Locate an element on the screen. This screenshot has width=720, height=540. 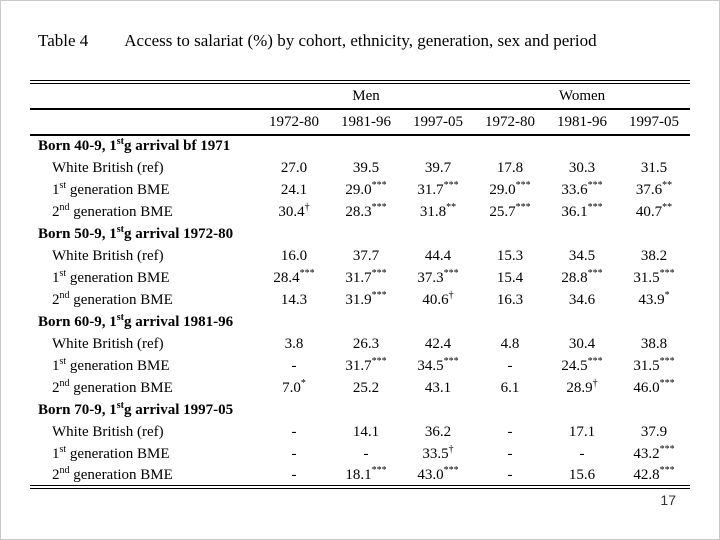
cohort-heading: Born 50-9, 1stg arrival 1972-80 is located at coordinates (136, 232).